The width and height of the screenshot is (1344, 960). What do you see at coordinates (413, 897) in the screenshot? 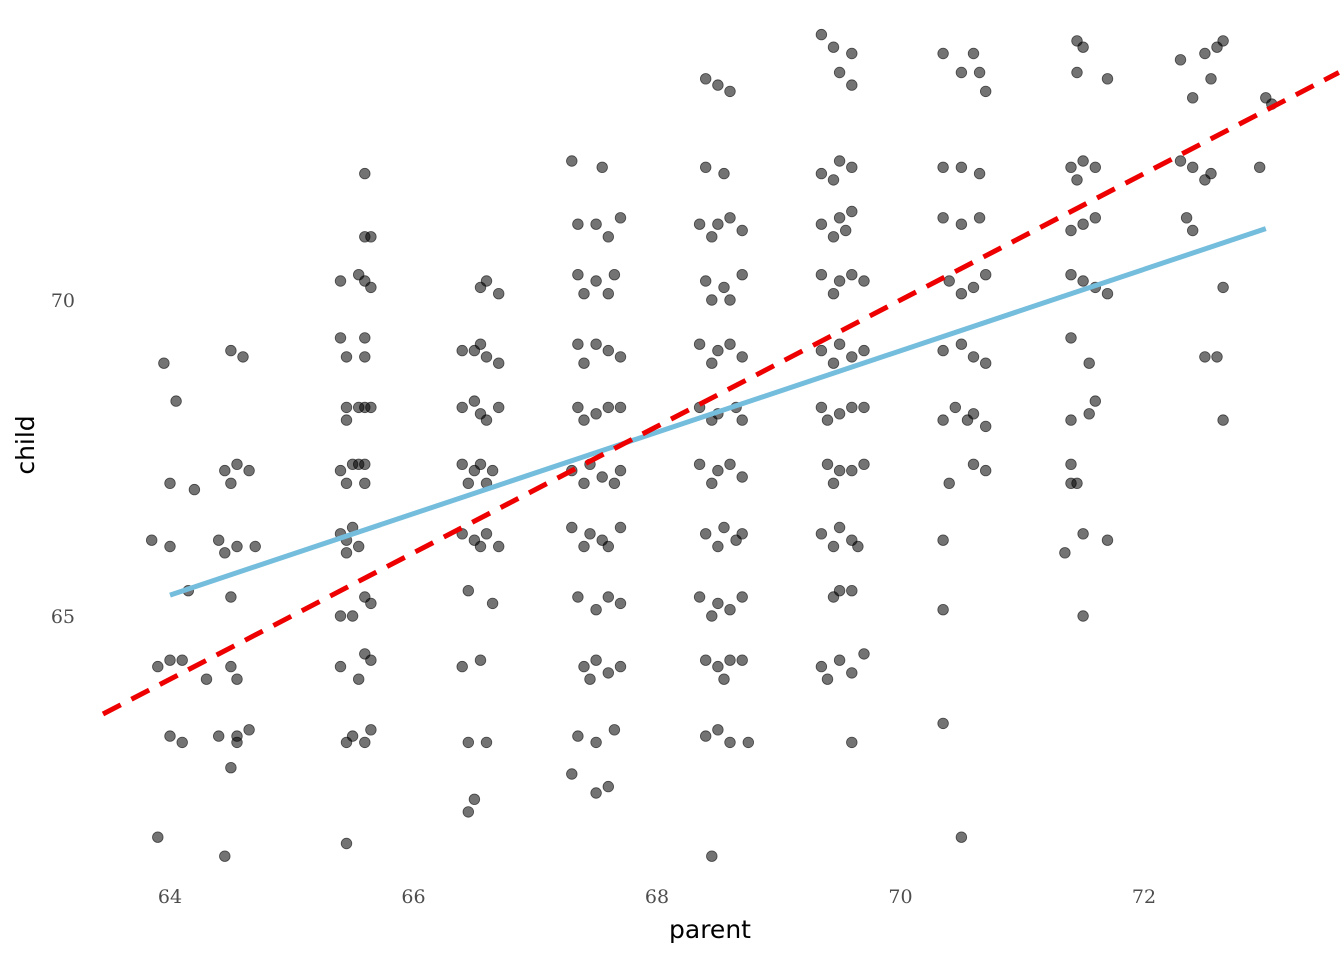
I see `x-tick-label: 66` at bounding box center [413, 897].